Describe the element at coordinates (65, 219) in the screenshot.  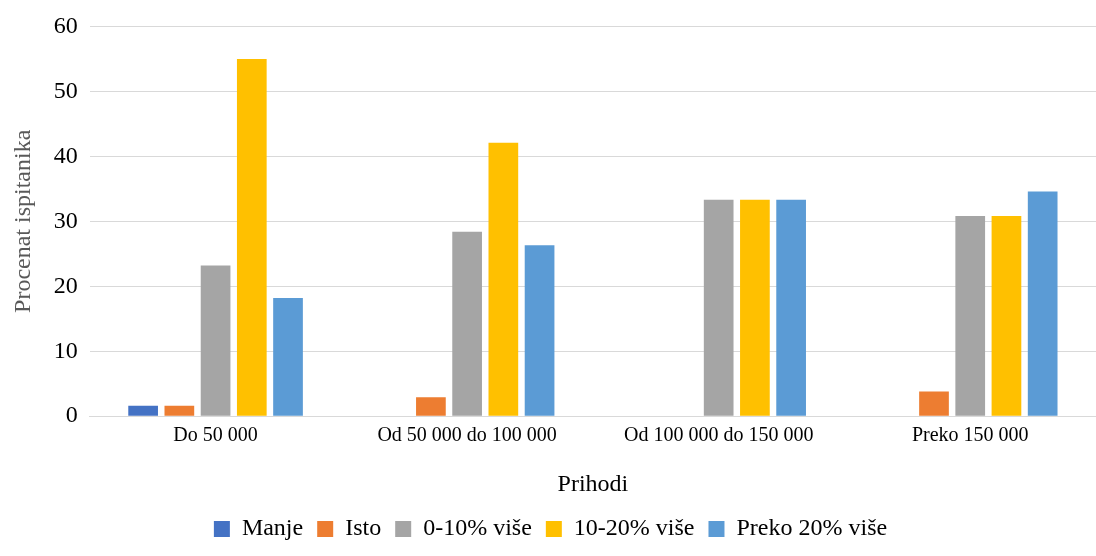
I see `y-tick-label: 30` at that location.